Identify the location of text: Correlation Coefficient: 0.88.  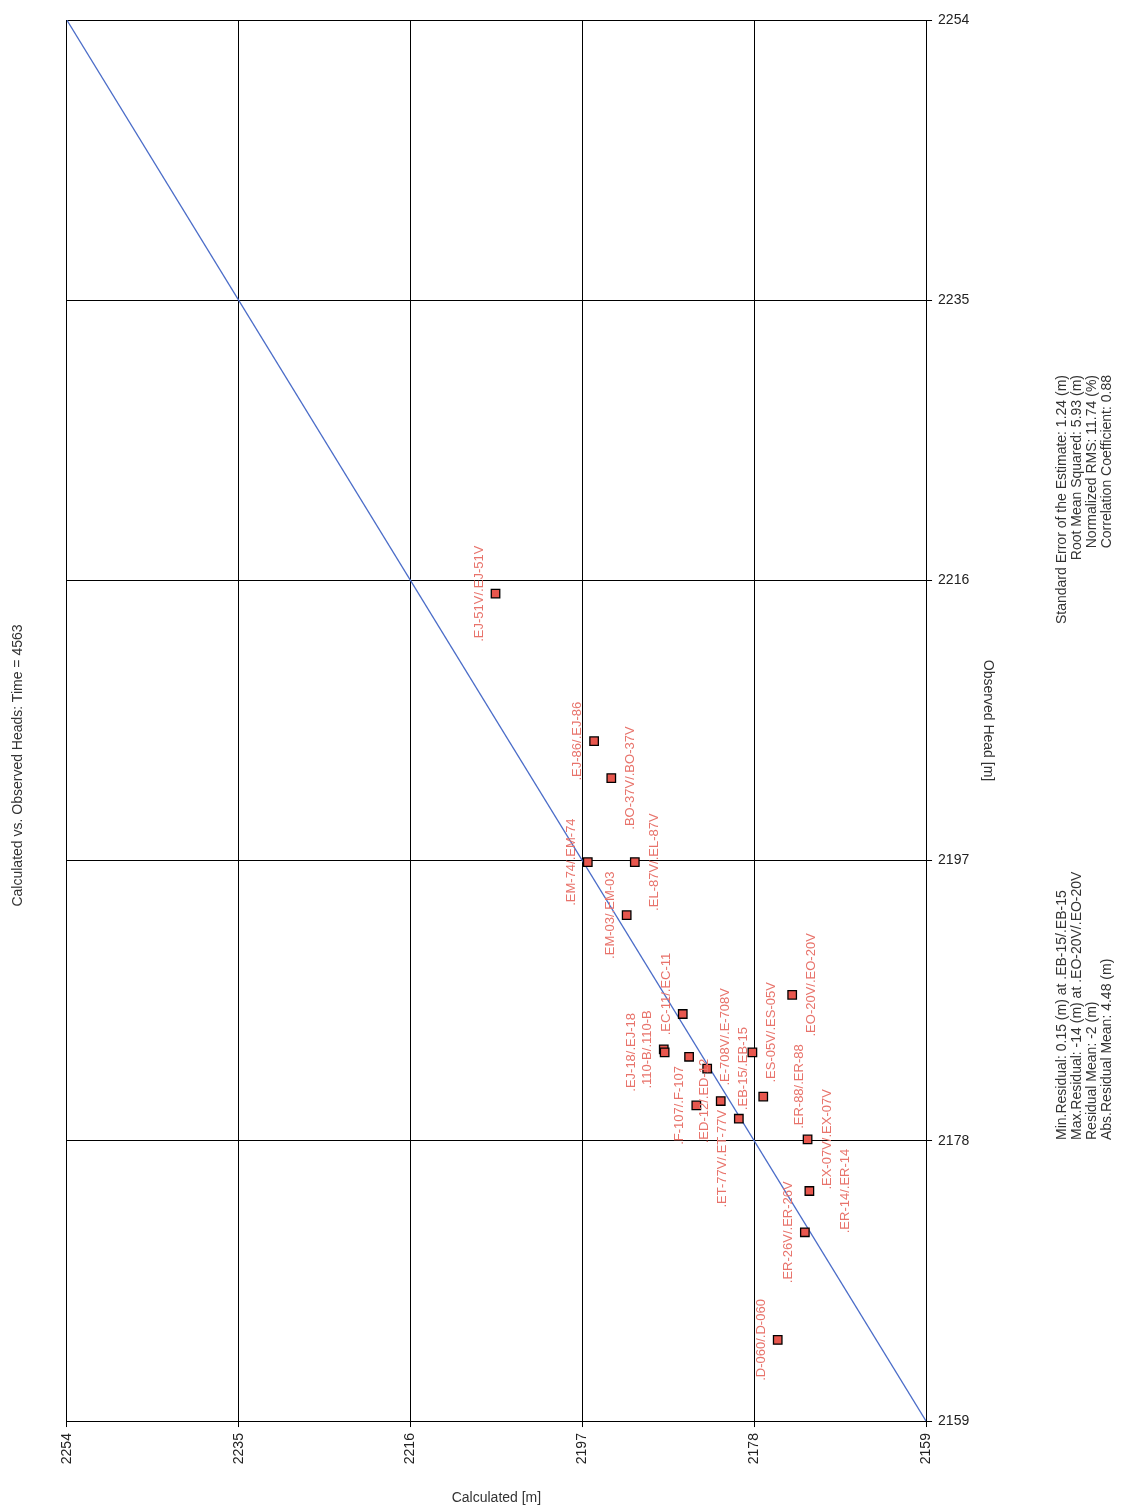
(1106, 461).